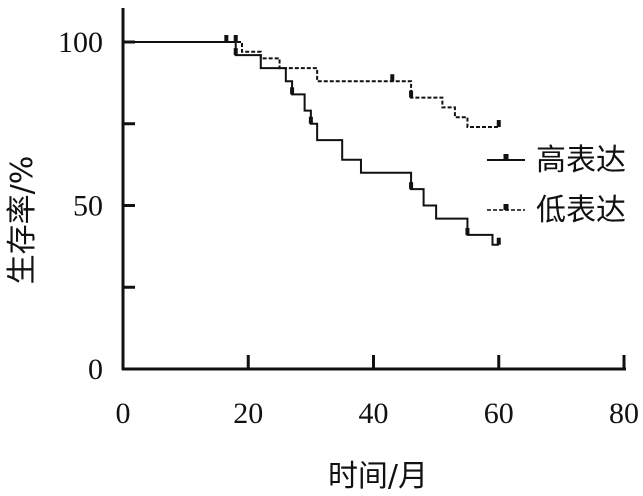 The image size is (643, 496). I want to click on legend-item-low: 低表达, so click(556, 210).